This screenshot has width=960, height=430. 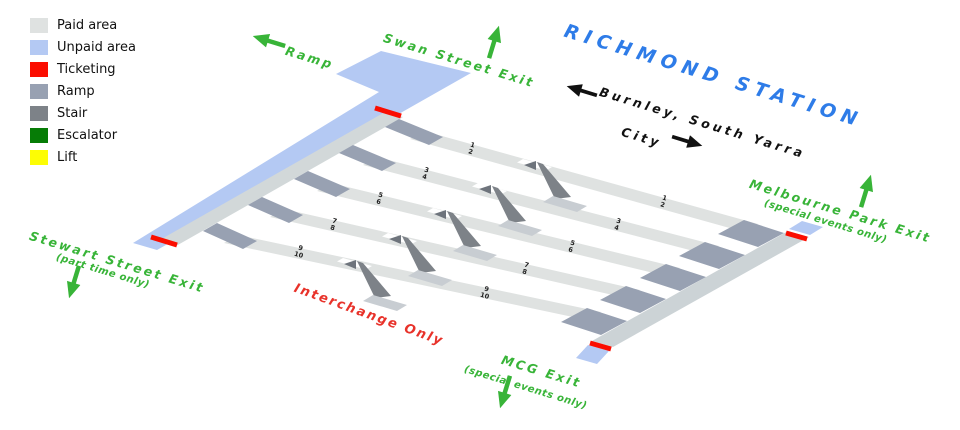 I want to click on platform-number-5-6-west: 5 6, so click(x=379, y=199).